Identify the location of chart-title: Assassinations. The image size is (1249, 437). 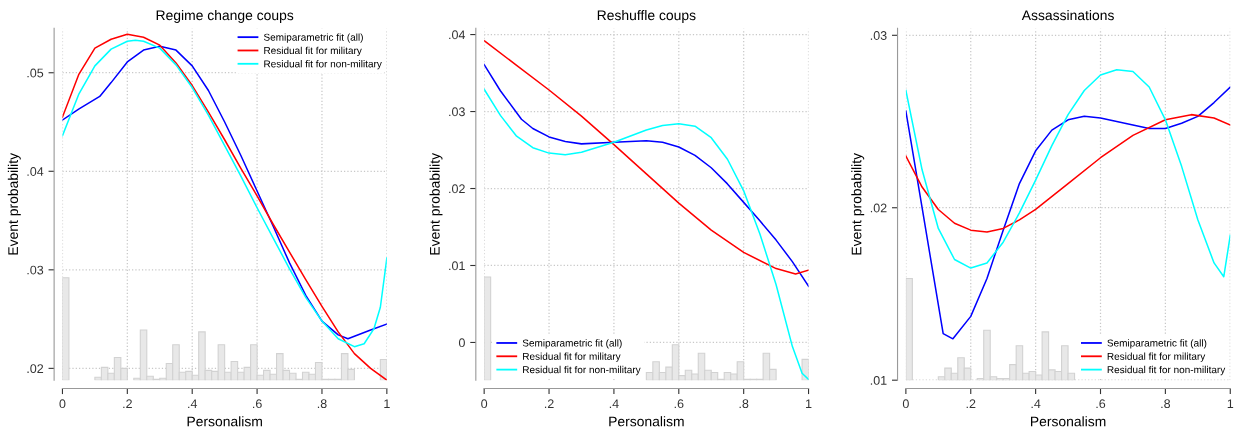
(1067, 15).